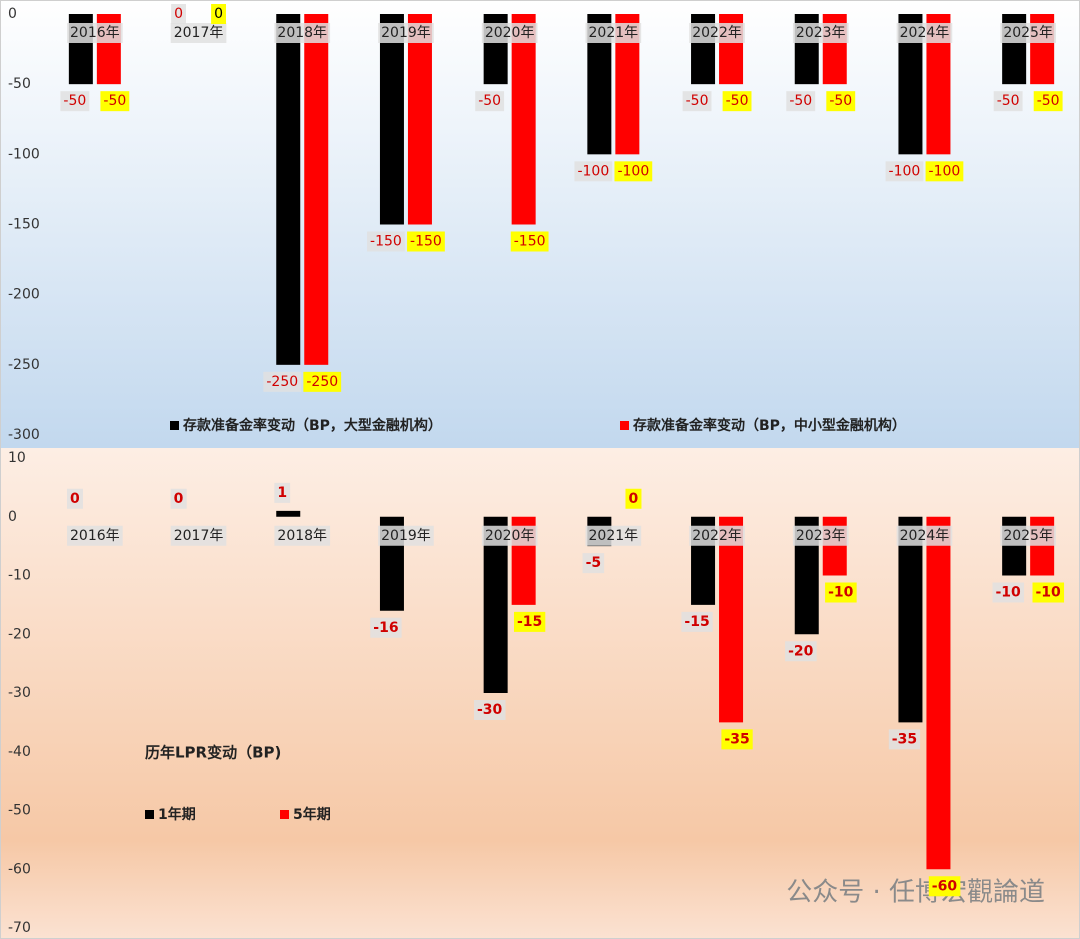 This screenshot has width=1080, height=939. What do you see at coordinates (24, 225) in the screenshot?
I see `y-tick-label: -150` at bounding box center [24, 225].